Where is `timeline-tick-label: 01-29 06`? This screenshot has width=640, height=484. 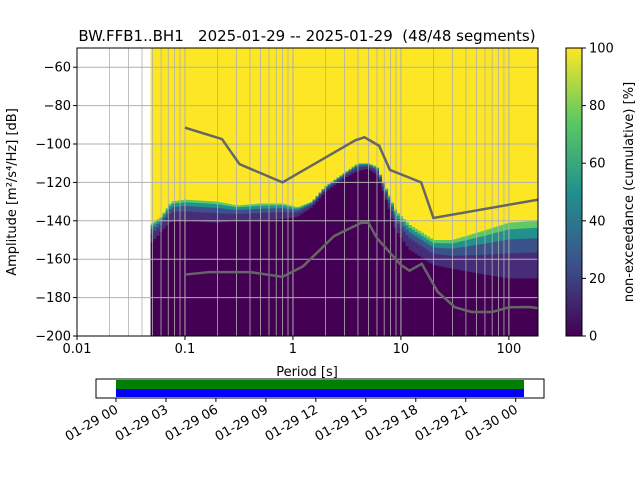 timeline-tick-label: 01-29 06 is located at coordinates (192, 423).